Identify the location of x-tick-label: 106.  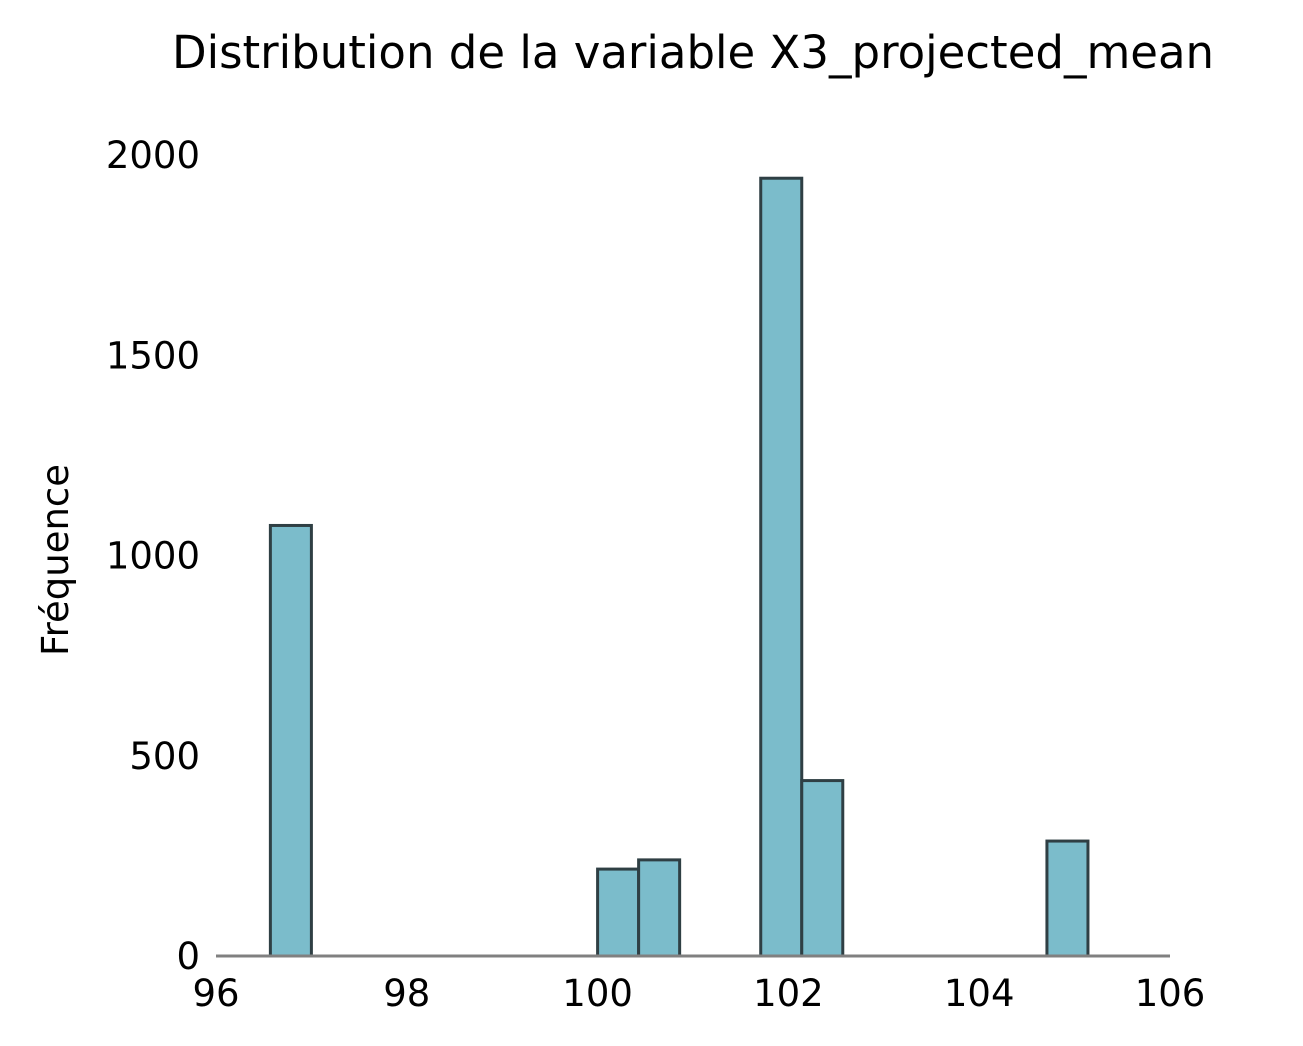
(1170, 993).